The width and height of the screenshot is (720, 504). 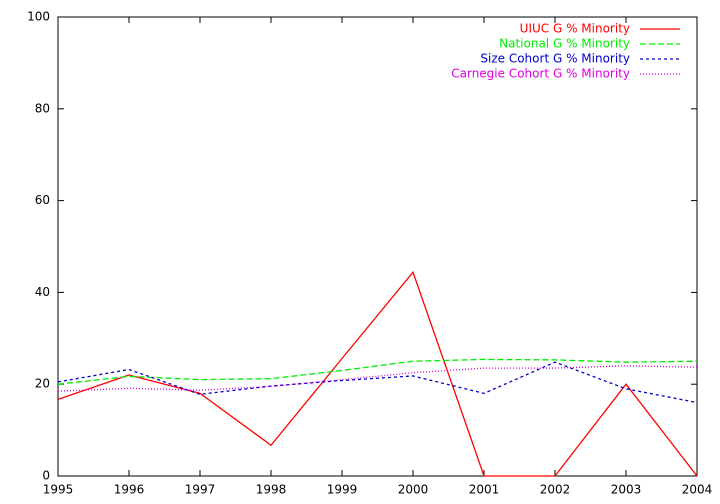 What do you see at coordinates (626, 490) in the screenshot?
I see `x-tick-label: 2003` at bounding box center [626, 490].